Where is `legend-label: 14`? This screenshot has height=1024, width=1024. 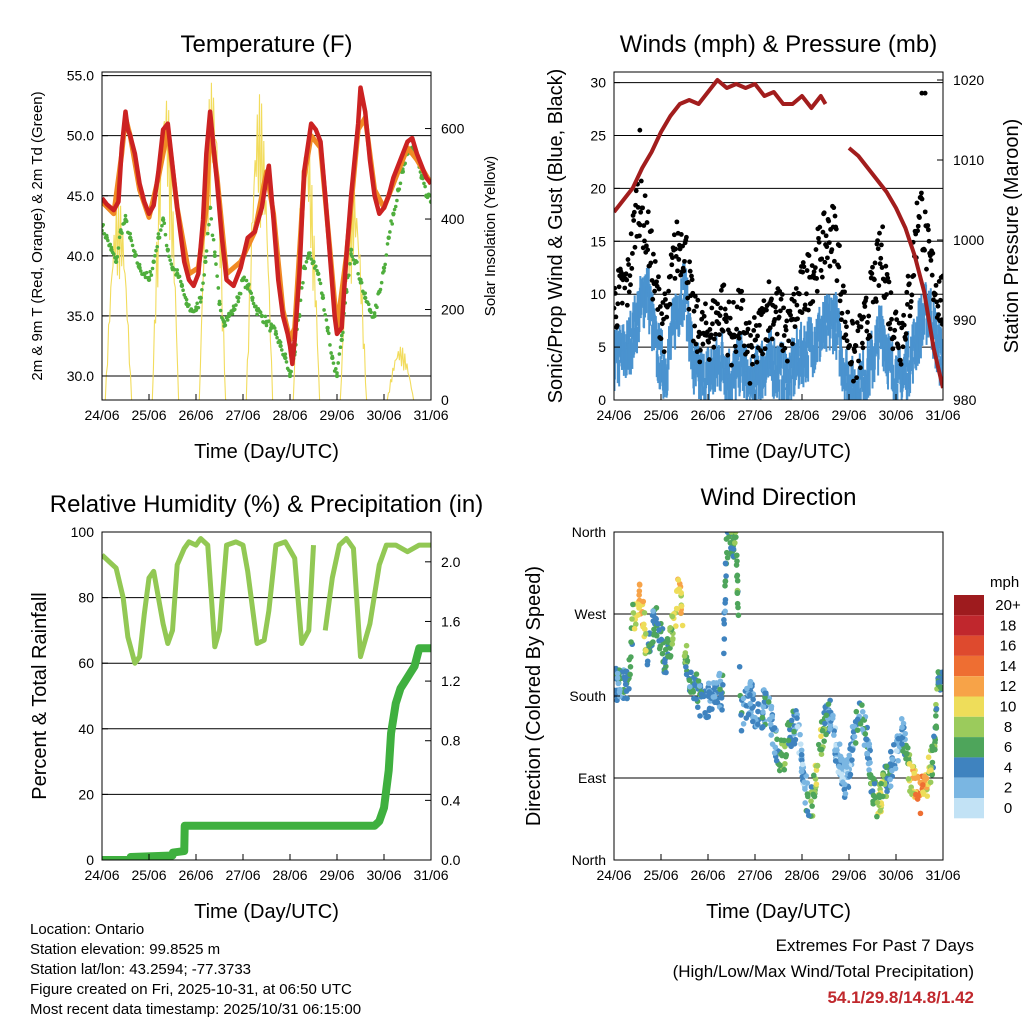 legend-label: 14 is located at coordinates (1008, 666).